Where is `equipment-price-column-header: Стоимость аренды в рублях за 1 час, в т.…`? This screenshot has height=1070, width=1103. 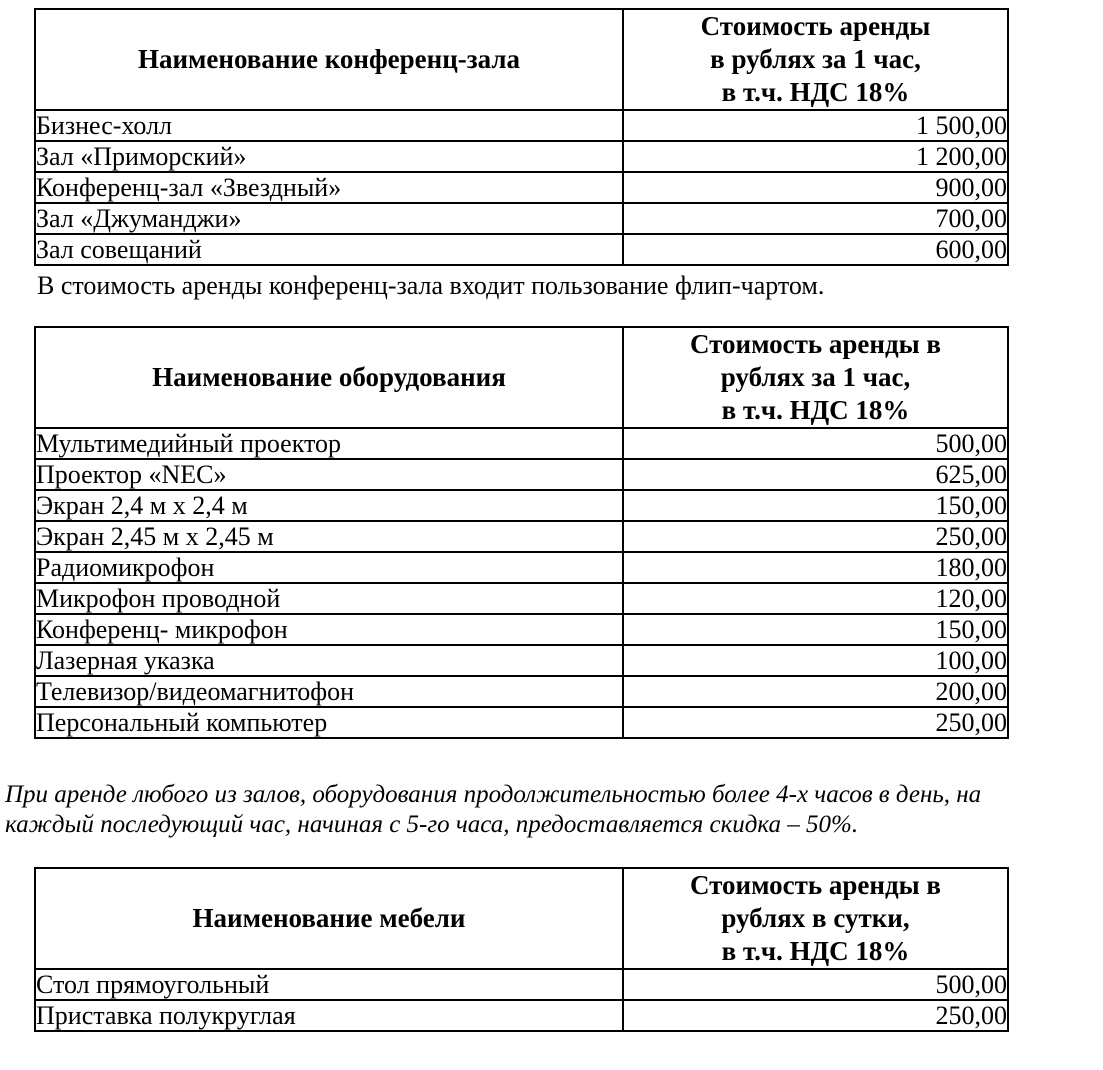 equipment-price-column-header: Стоимость аренды в рублях за 1 час, в т.… is located at coordinates (815, 377).